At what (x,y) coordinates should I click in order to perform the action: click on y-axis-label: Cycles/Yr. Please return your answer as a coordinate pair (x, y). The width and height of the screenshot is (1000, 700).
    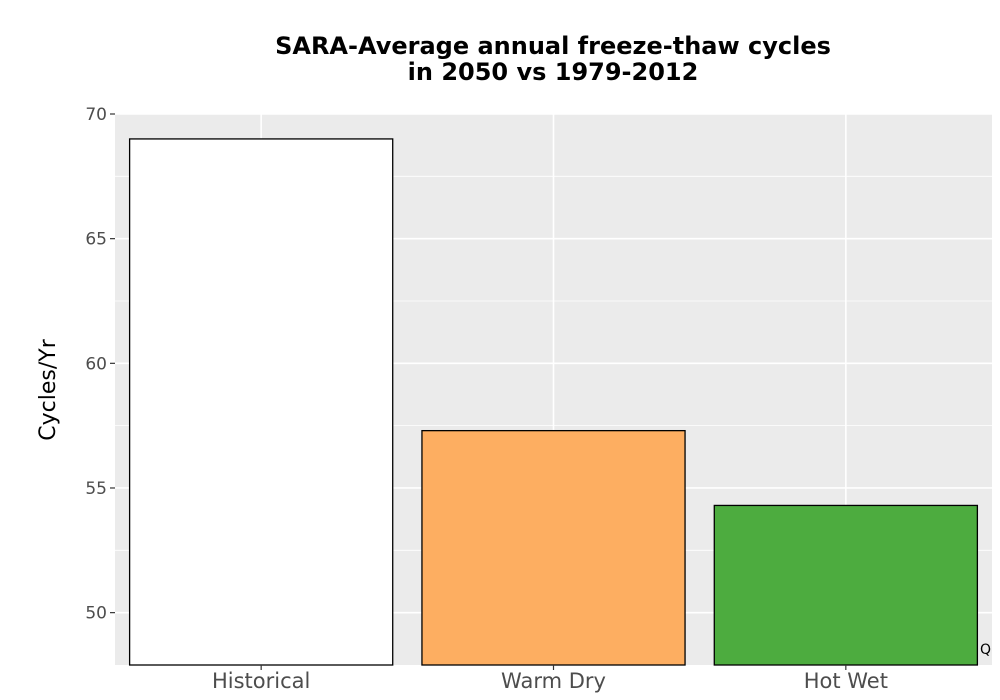
    Looking at the image, I should click on (48, 389).